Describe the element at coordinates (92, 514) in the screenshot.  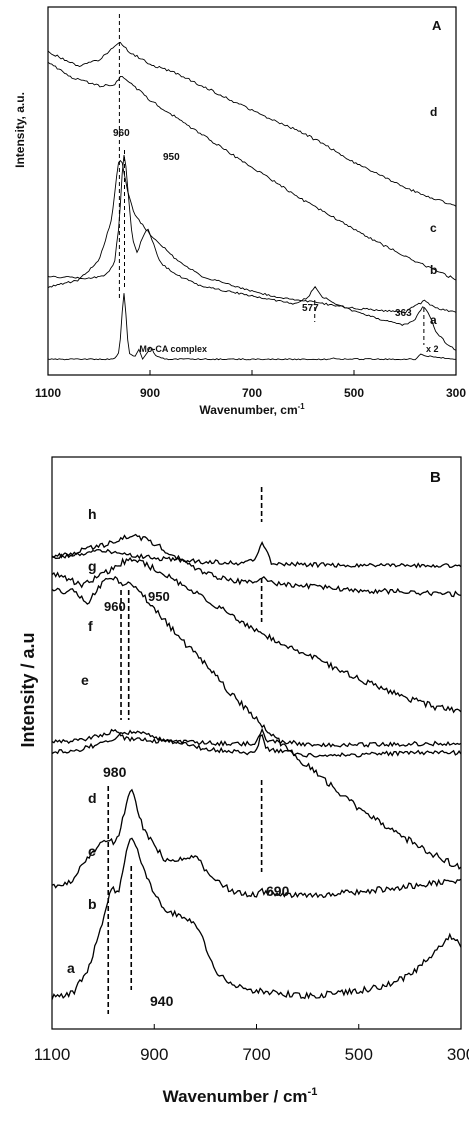
I see `curve-label: h` at that location.